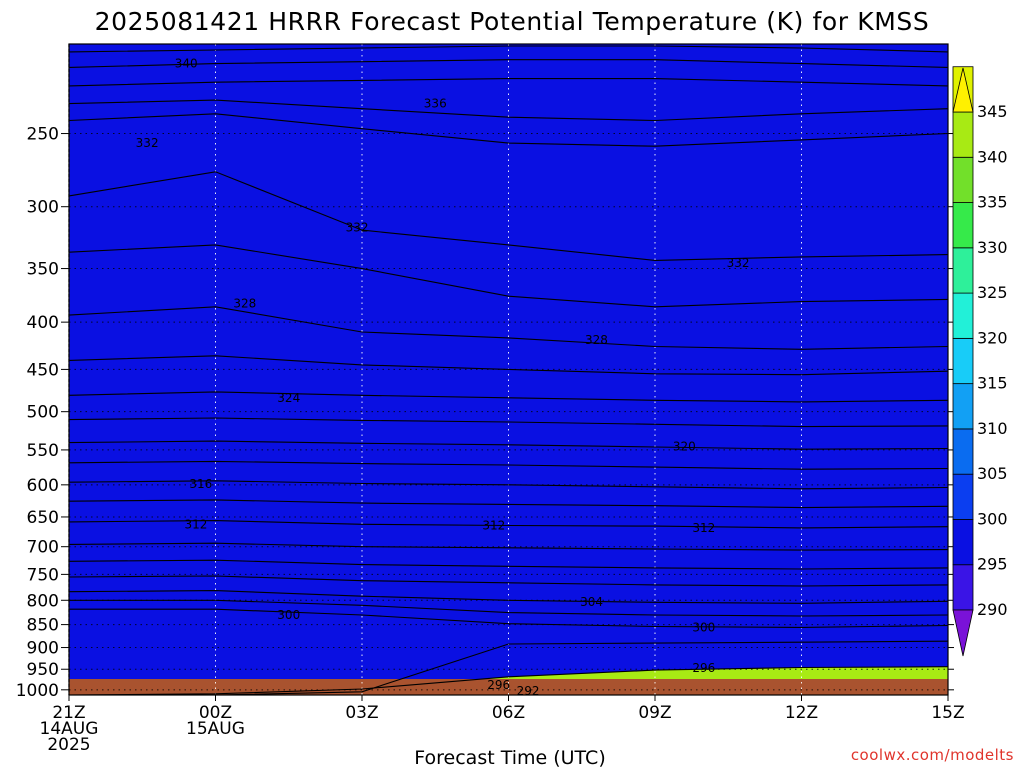  I want to click on y-tick-label: 300, so click(43, 208).